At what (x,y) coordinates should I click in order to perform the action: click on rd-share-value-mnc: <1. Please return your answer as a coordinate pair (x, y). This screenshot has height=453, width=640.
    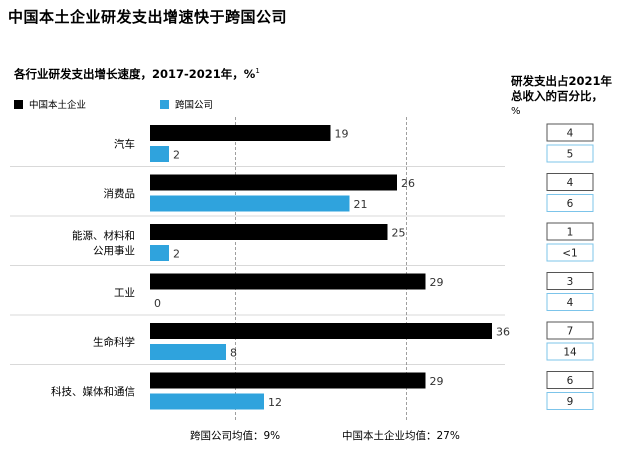
    Looking at the image, I should click on (569, 254).